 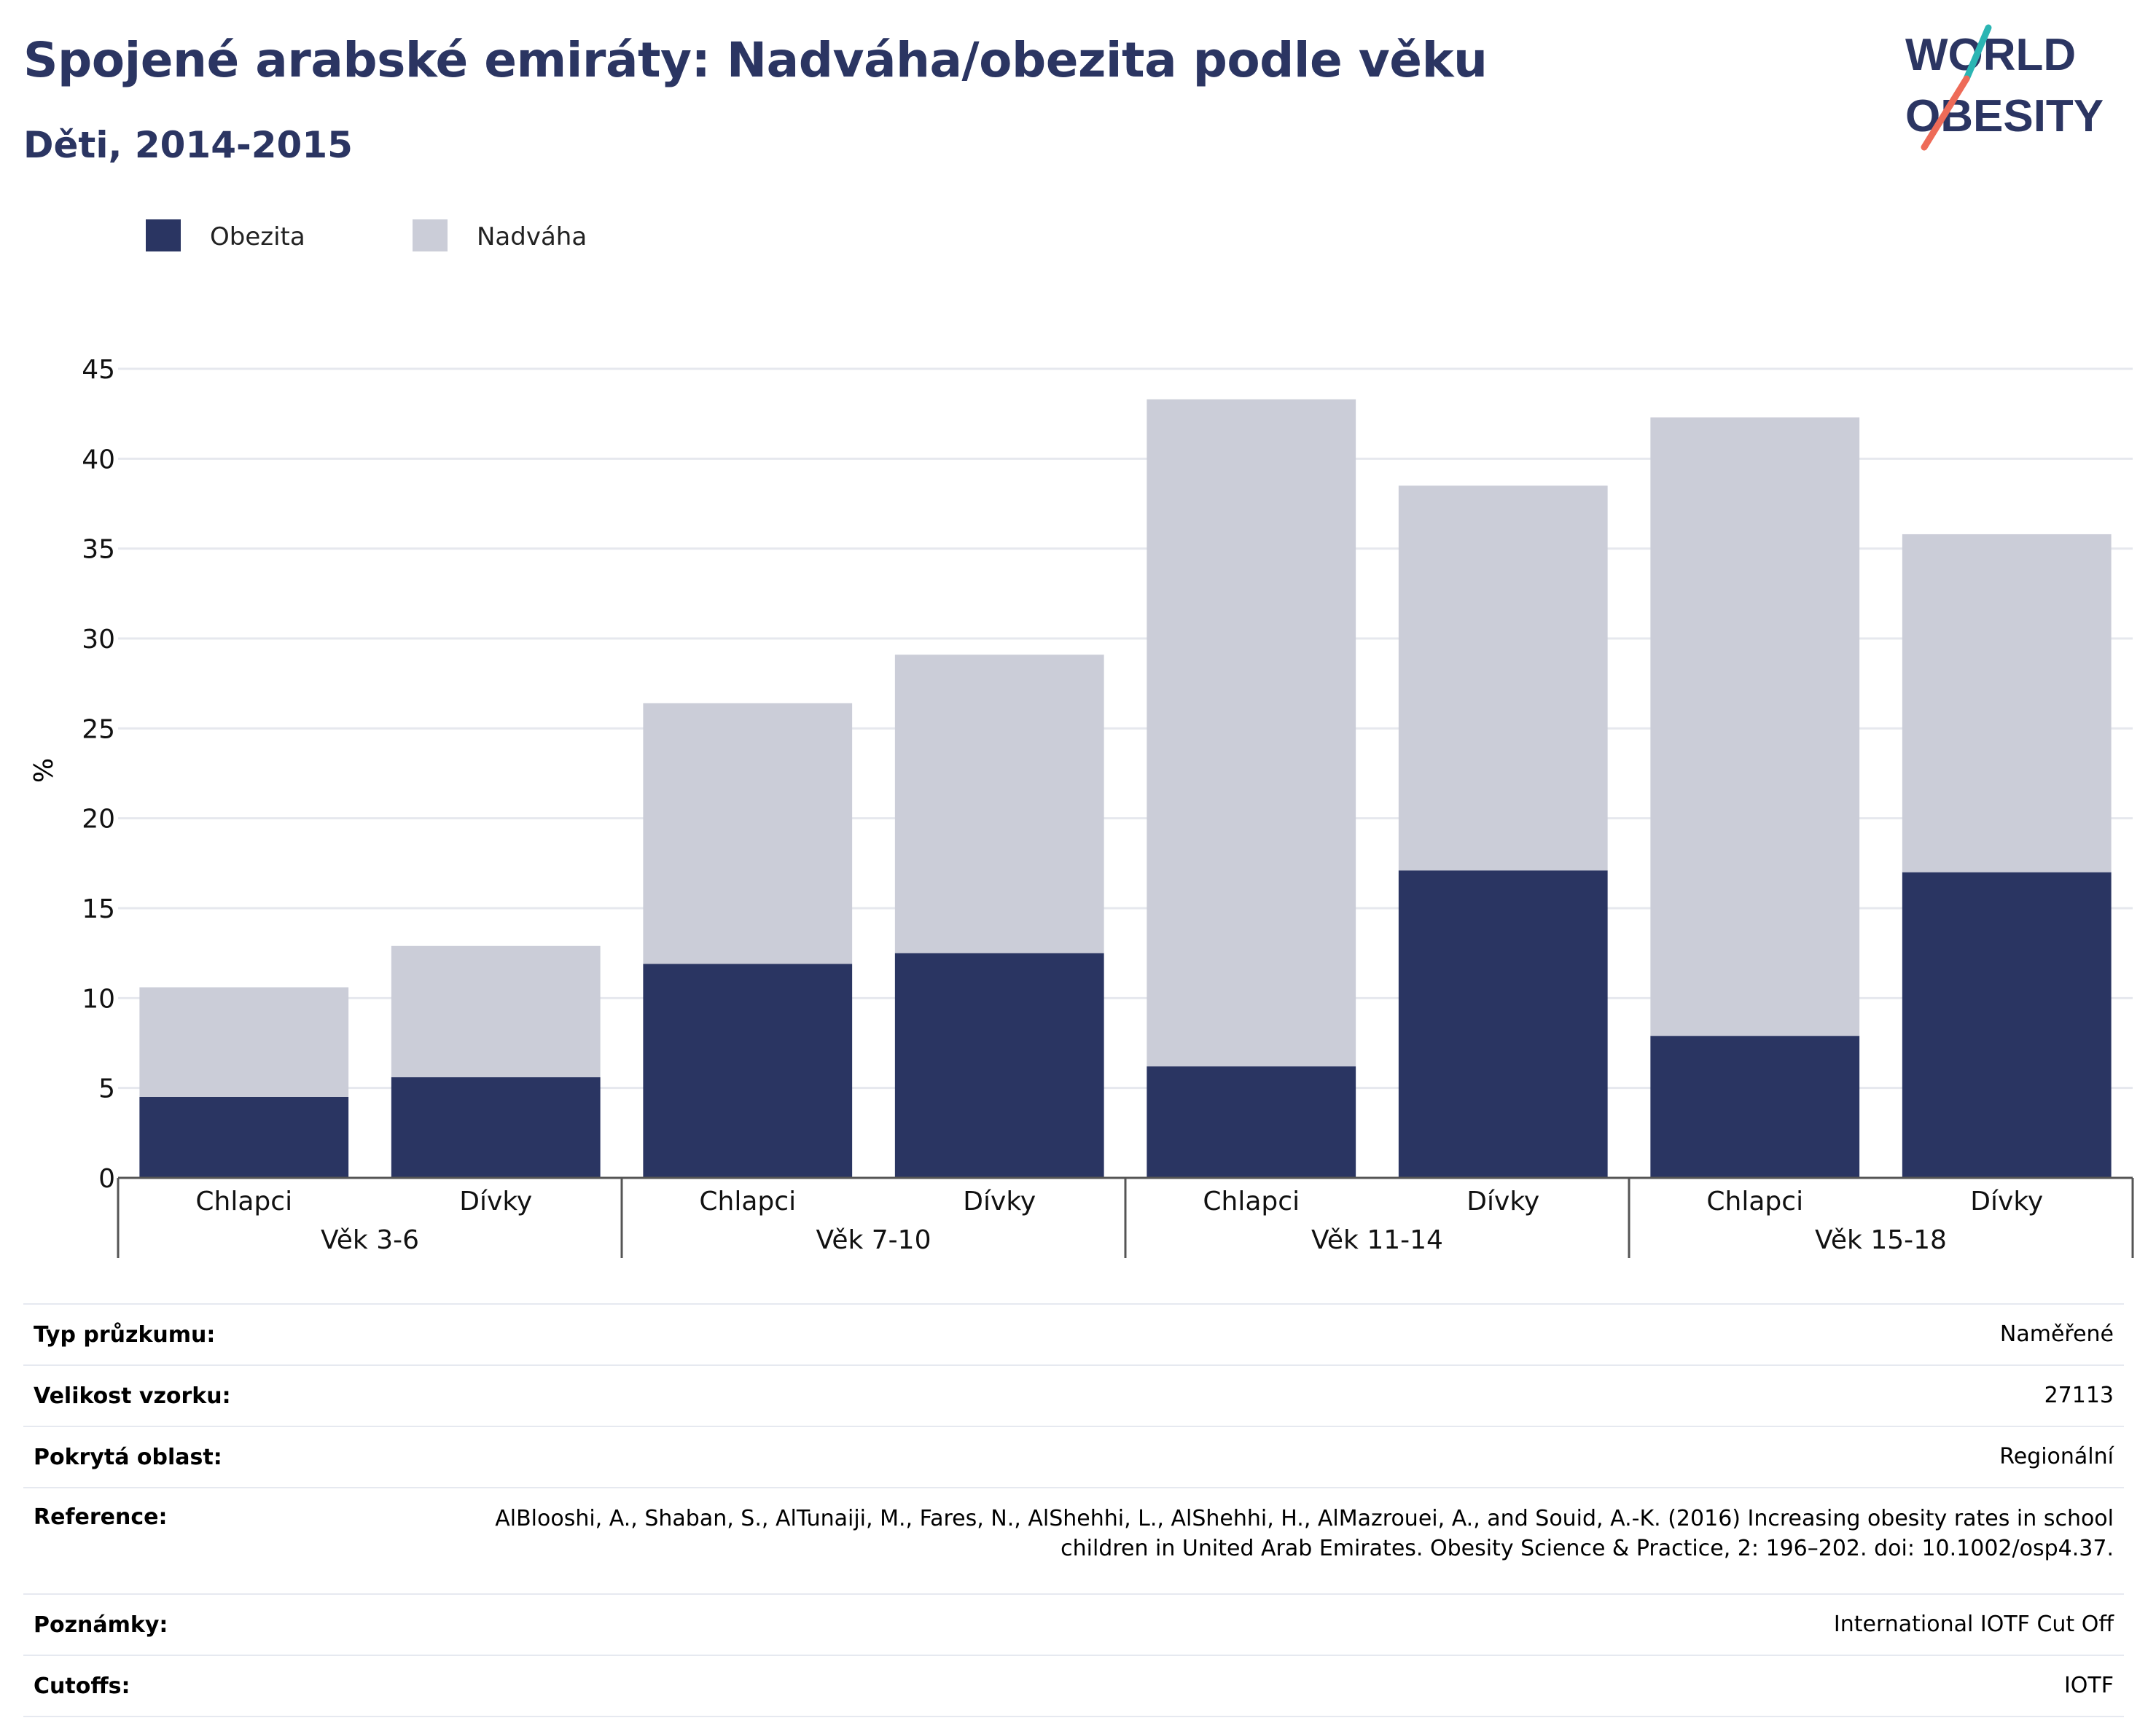 I want to click on x-group-label: Věk 11-14, so click(x=1377, y=1240).